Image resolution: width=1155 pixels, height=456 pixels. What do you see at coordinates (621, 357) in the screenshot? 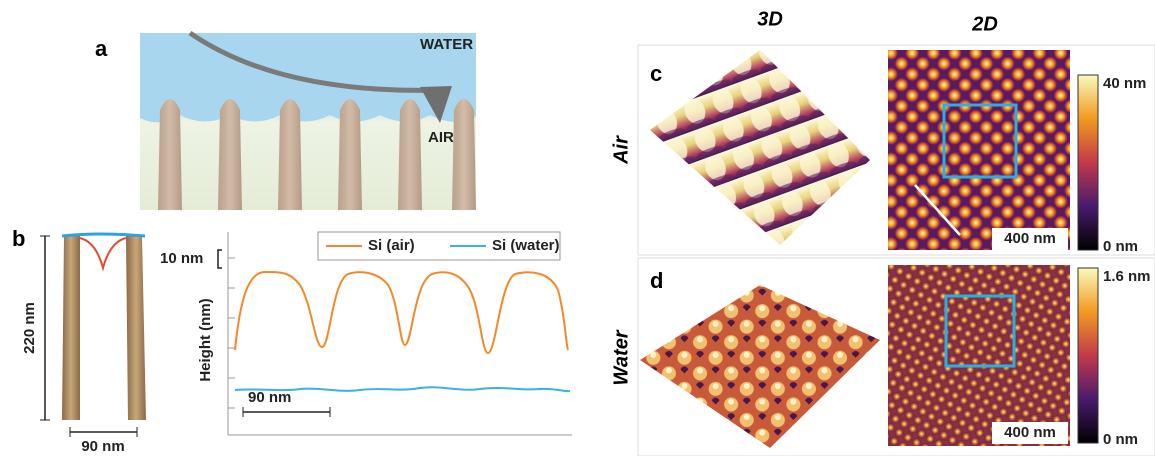
I see `row-label: Water` at bounding box center [621, 357].